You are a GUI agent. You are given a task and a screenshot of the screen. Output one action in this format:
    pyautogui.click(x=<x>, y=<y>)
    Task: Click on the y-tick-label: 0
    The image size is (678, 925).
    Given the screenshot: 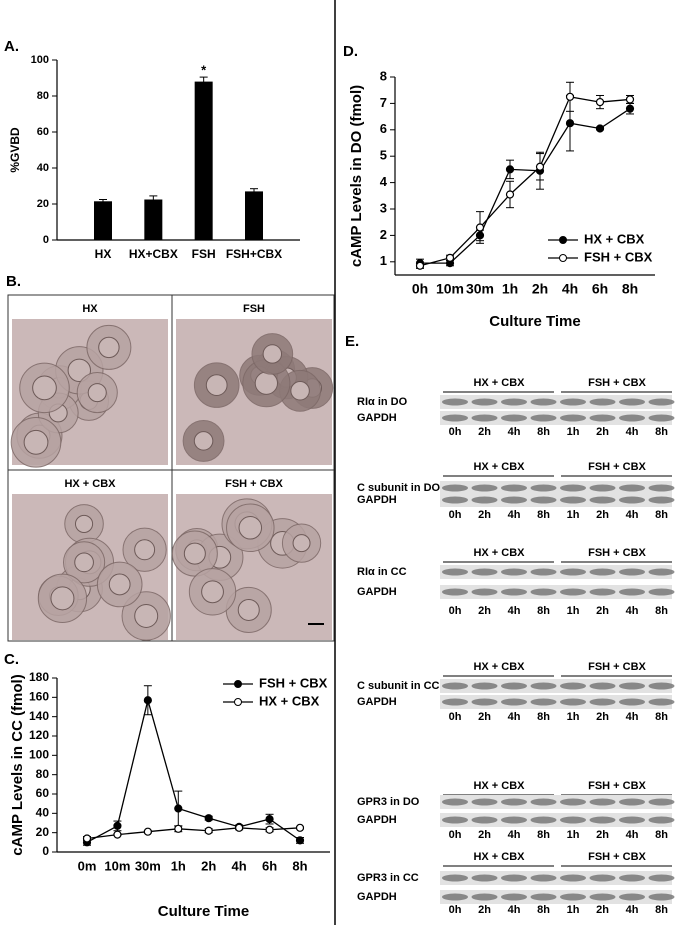 What is the action you would take?
    pyautogui.click(x=46, y=240)
    